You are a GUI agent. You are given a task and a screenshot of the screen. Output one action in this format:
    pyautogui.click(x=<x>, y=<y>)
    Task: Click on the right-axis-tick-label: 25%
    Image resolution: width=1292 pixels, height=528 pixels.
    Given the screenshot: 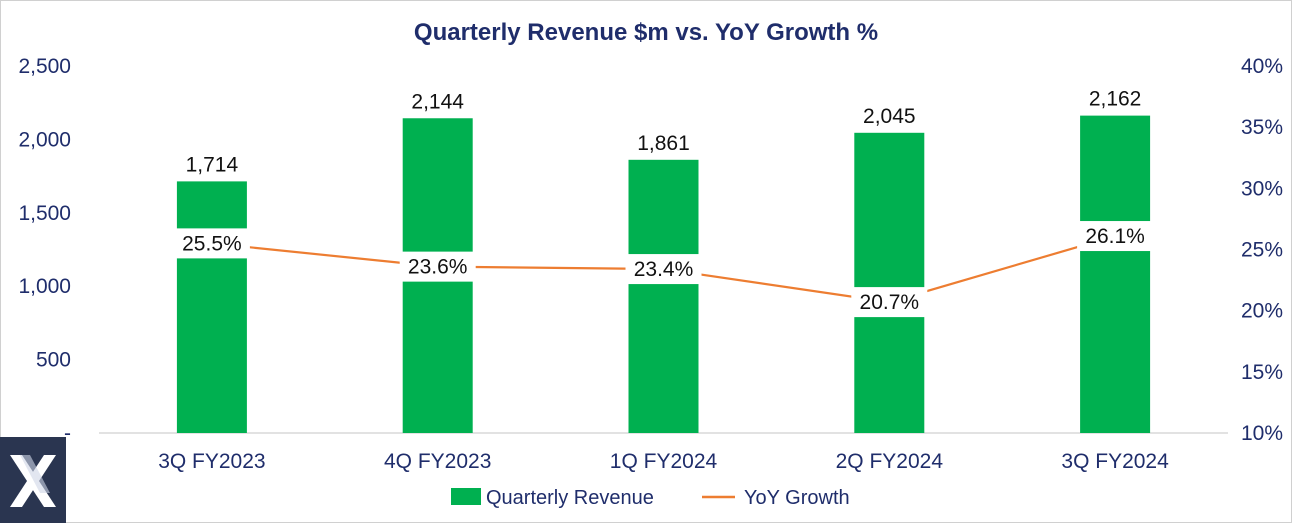 What is the action you would take?
    pyautogui.click(x=1262, y=250)
    